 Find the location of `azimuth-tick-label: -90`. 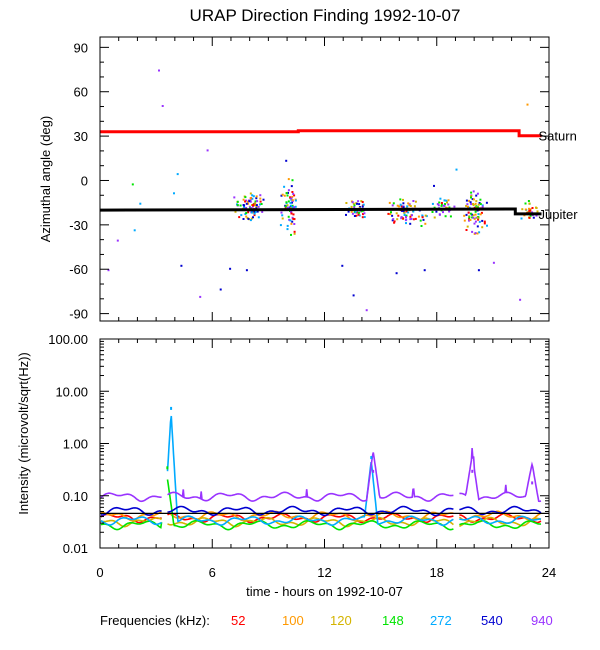

azimuth-tick-label: -90 is located at coordinates (78, 314).